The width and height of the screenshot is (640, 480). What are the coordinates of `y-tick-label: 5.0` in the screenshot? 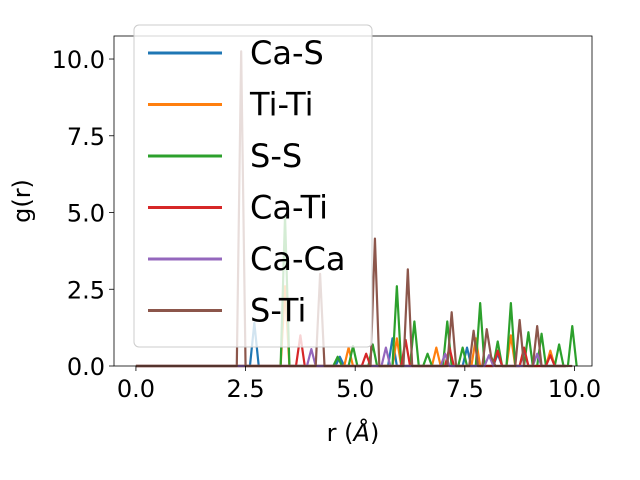 It's located at (86, 214).